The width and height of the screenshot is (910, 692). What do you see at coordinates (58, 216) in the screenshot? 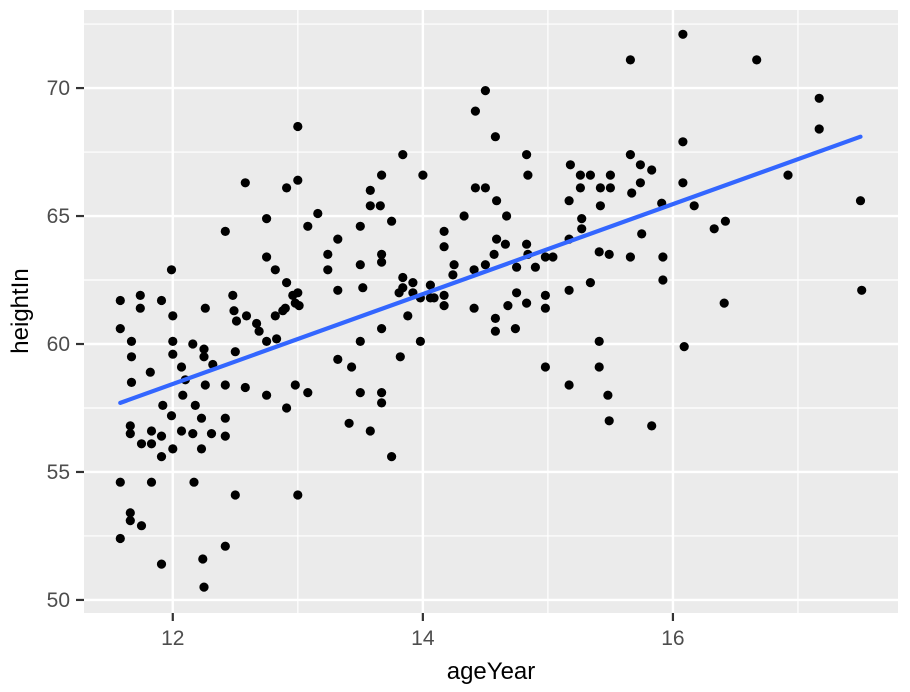
I see `y-tick-label: 65` at bounding box center [58, 216].